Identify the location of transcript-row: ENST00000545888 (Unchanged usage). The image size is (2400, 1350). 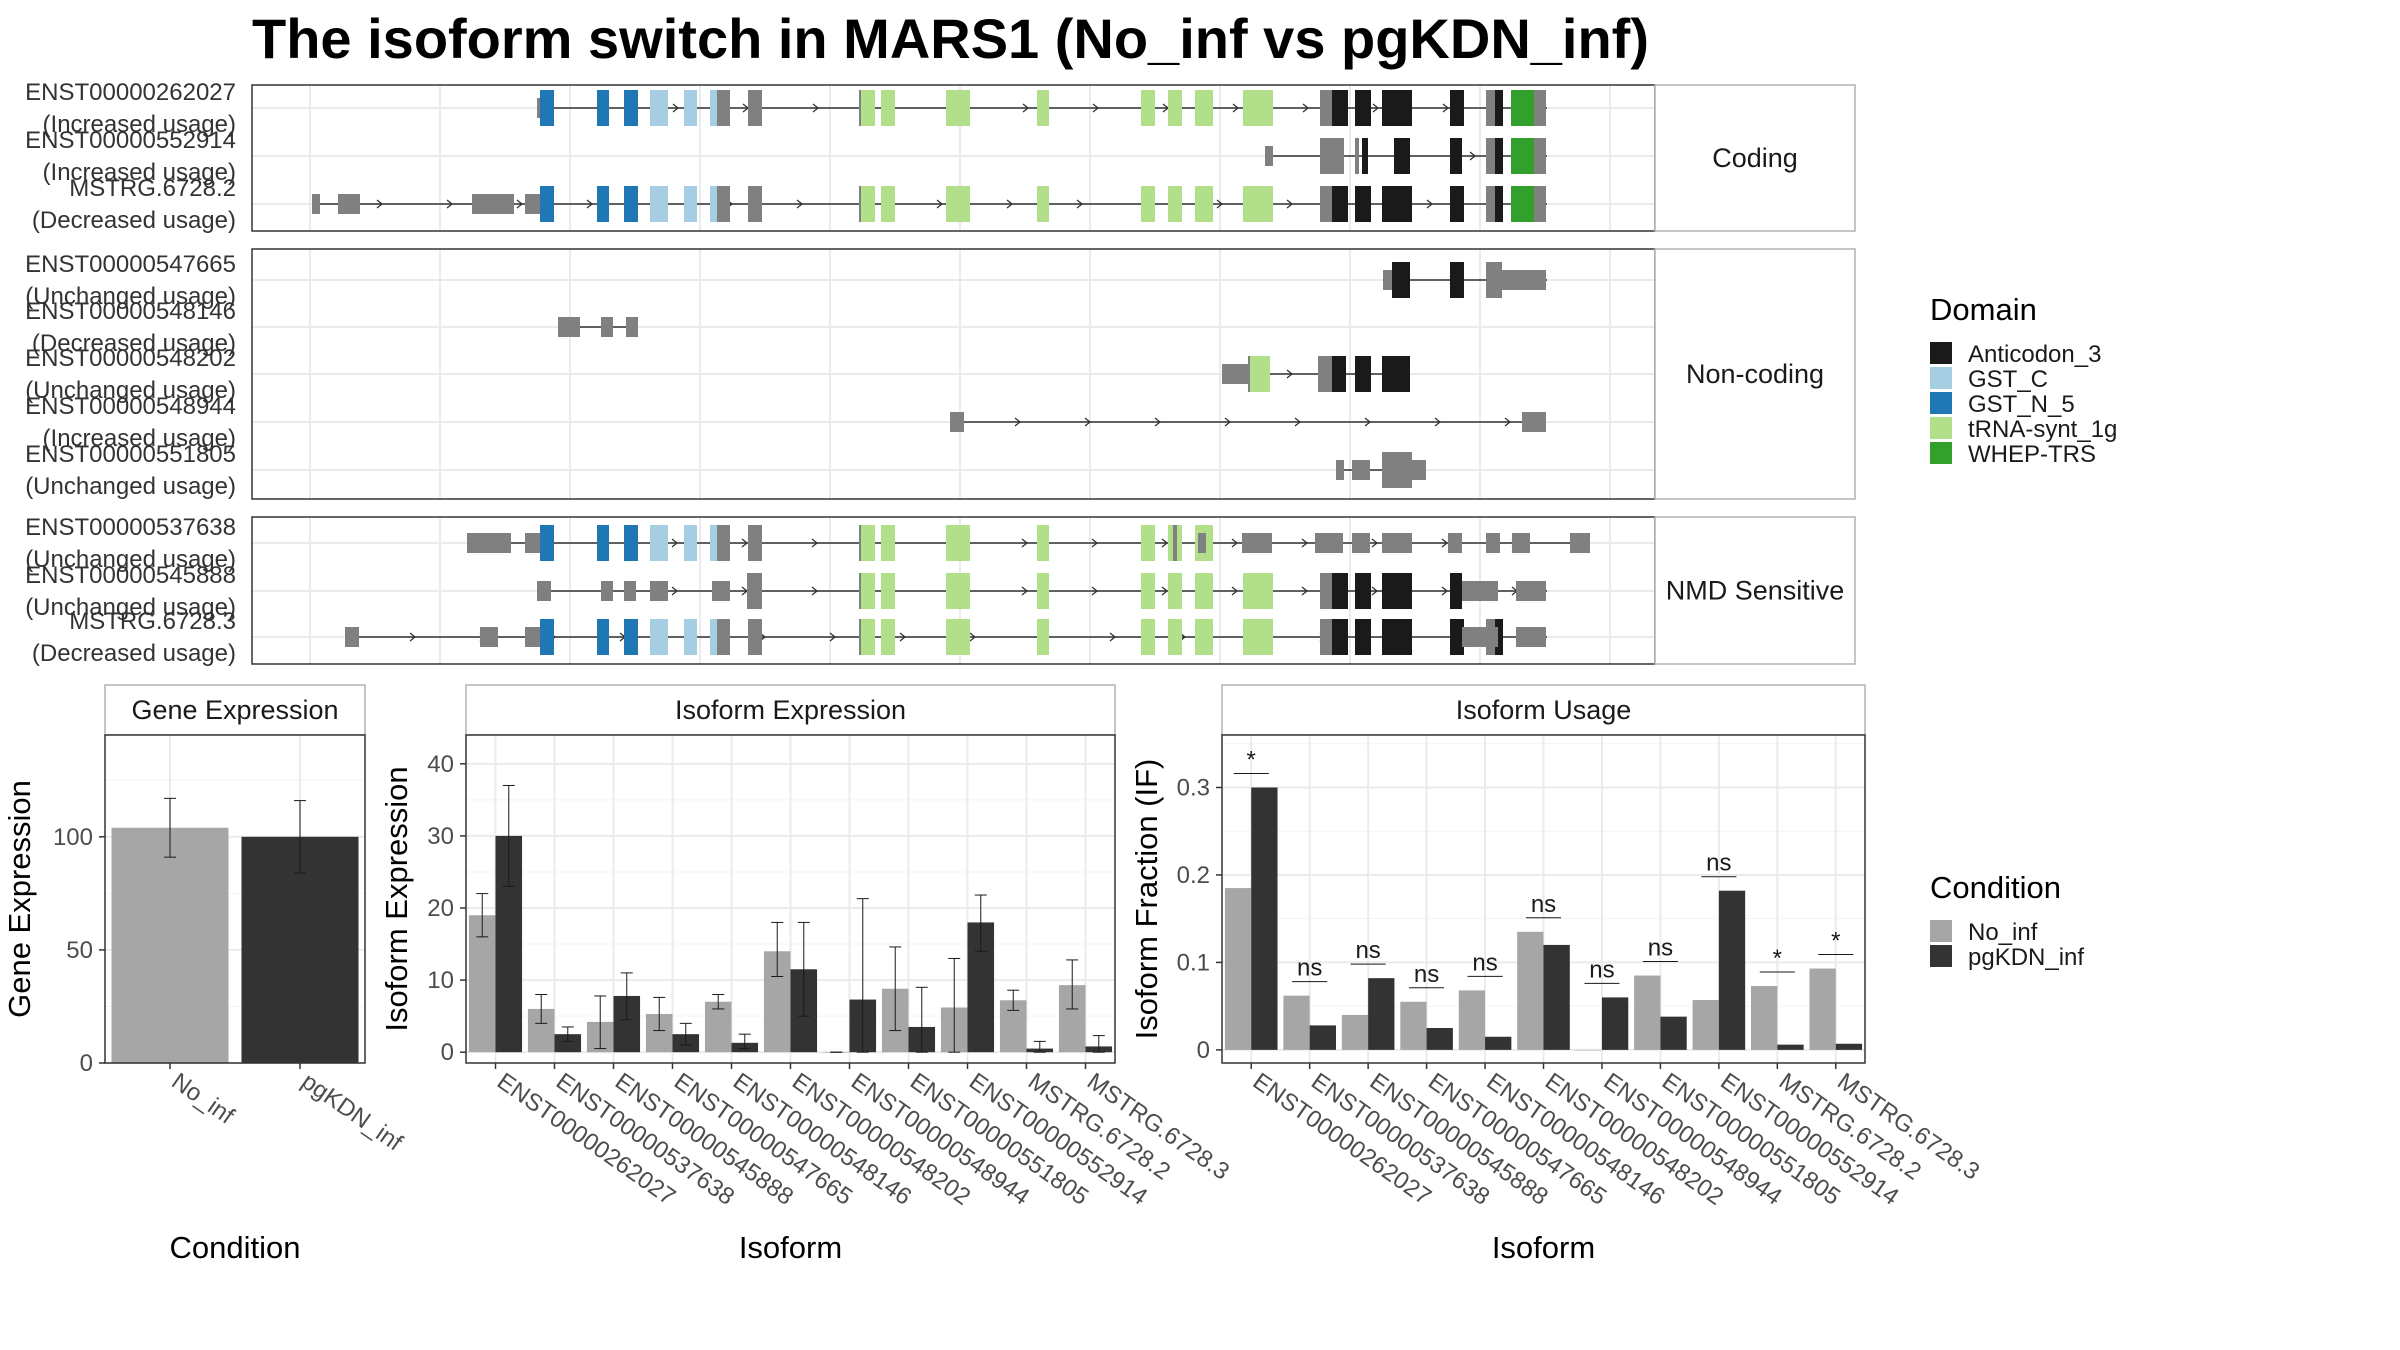
(786, 591).